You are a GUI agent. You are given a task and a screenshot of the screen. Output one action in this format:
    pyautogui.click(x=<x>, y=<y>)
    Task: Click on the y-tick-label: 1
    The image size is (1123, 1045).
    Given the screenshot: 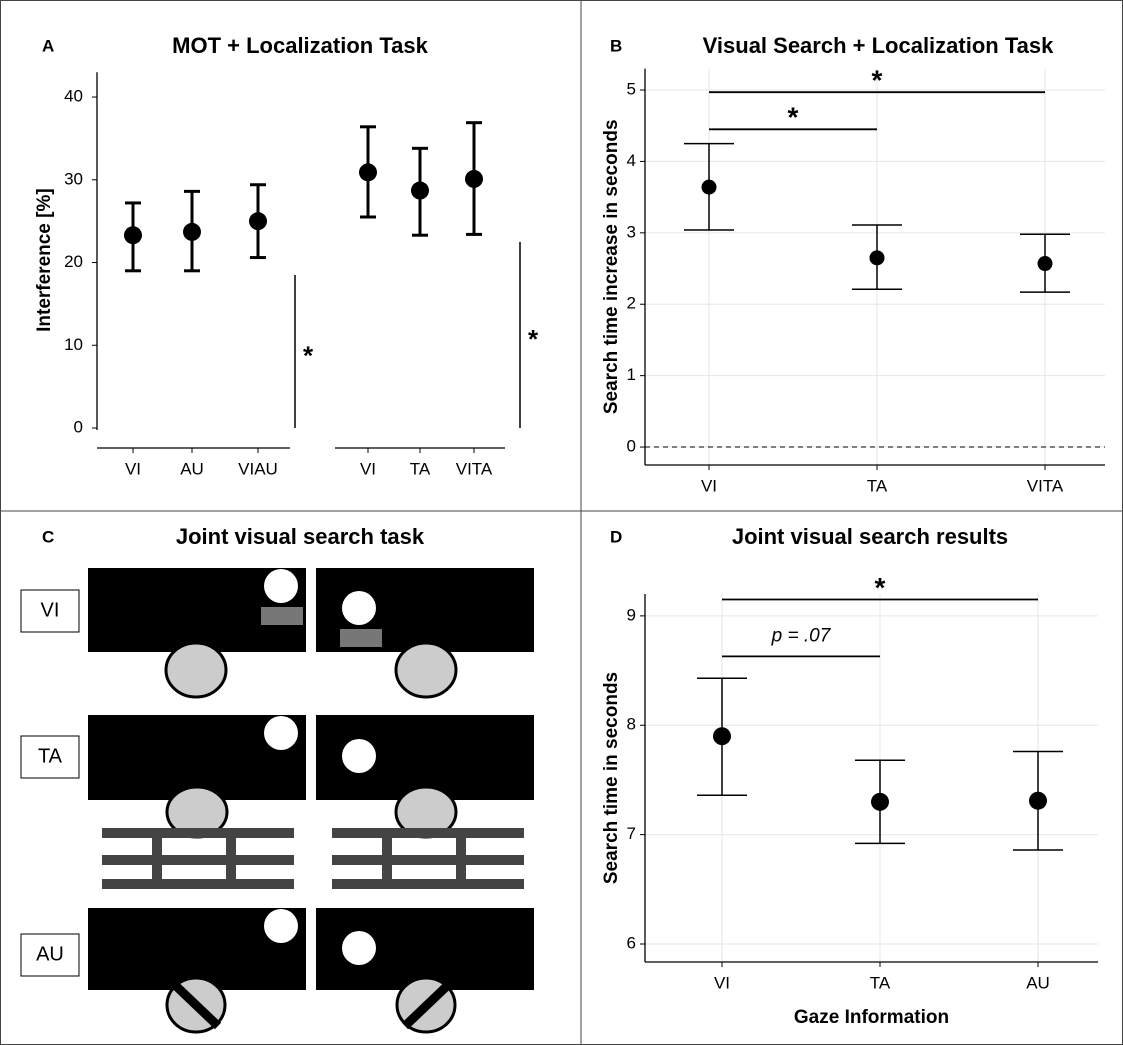 What is the action you would take?
    pyautogui.click(x=631, y=374)
    